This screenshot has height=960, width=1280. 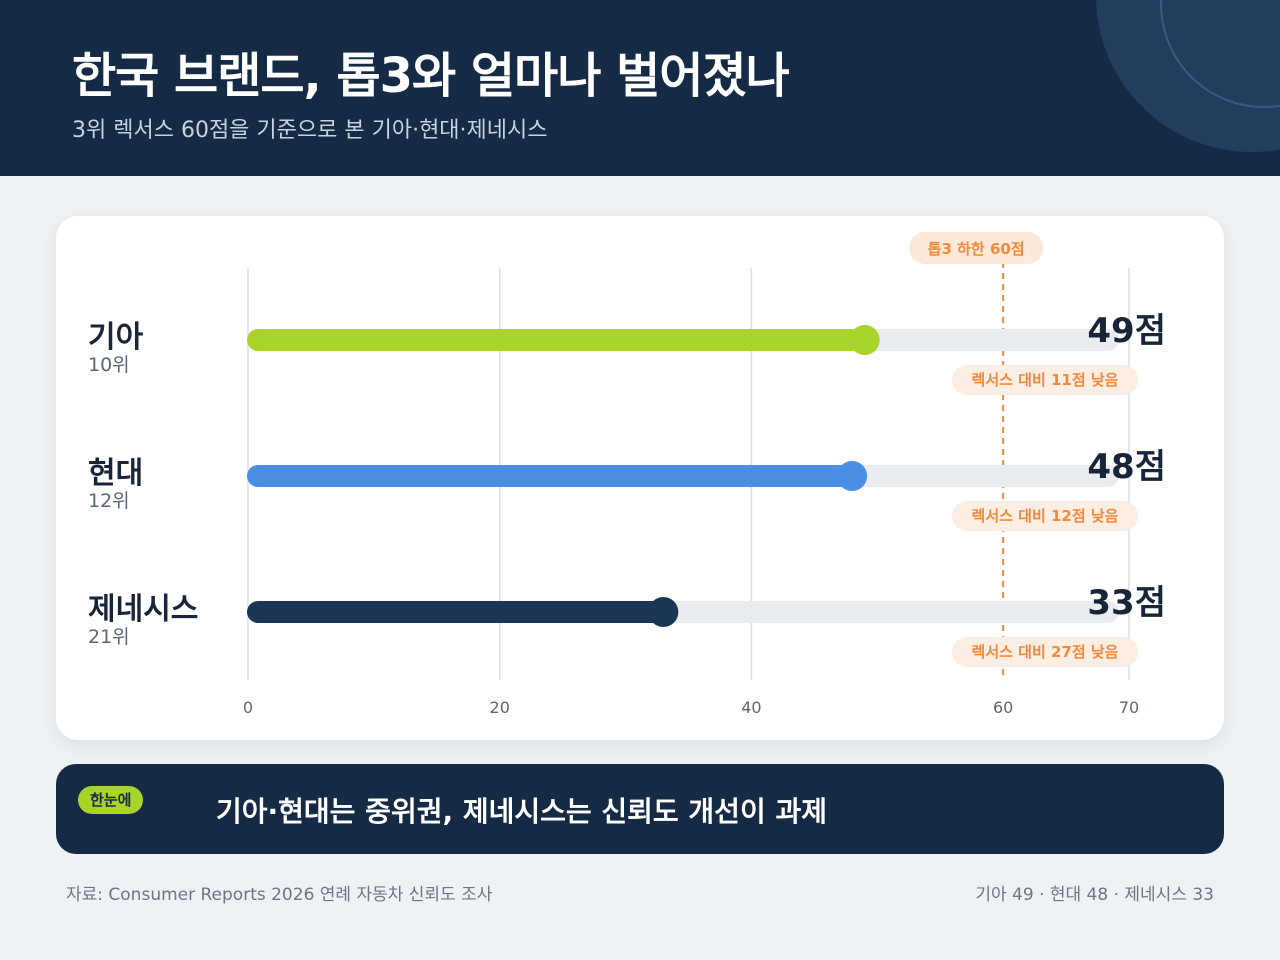 I want to click on x-tick-label: 70, so click(x=1129, y=707).